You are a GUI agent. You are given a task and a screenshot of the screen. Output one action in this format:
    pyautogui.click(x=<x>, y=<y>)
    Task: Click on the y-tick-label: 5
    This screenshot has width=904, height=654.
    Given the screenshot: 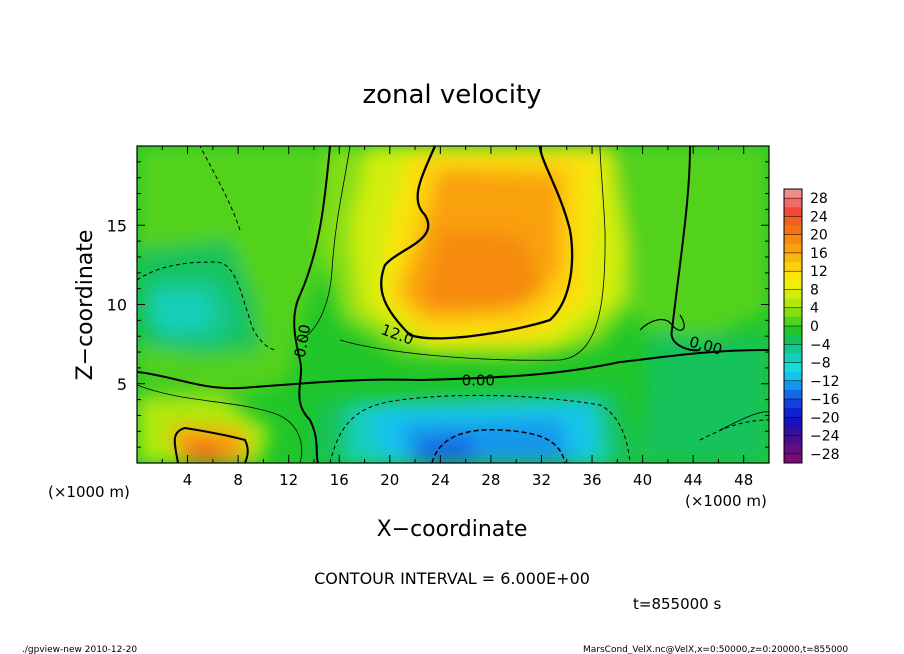 What is the action you would take?
    pyautogui.click(x=122, y=384)
    